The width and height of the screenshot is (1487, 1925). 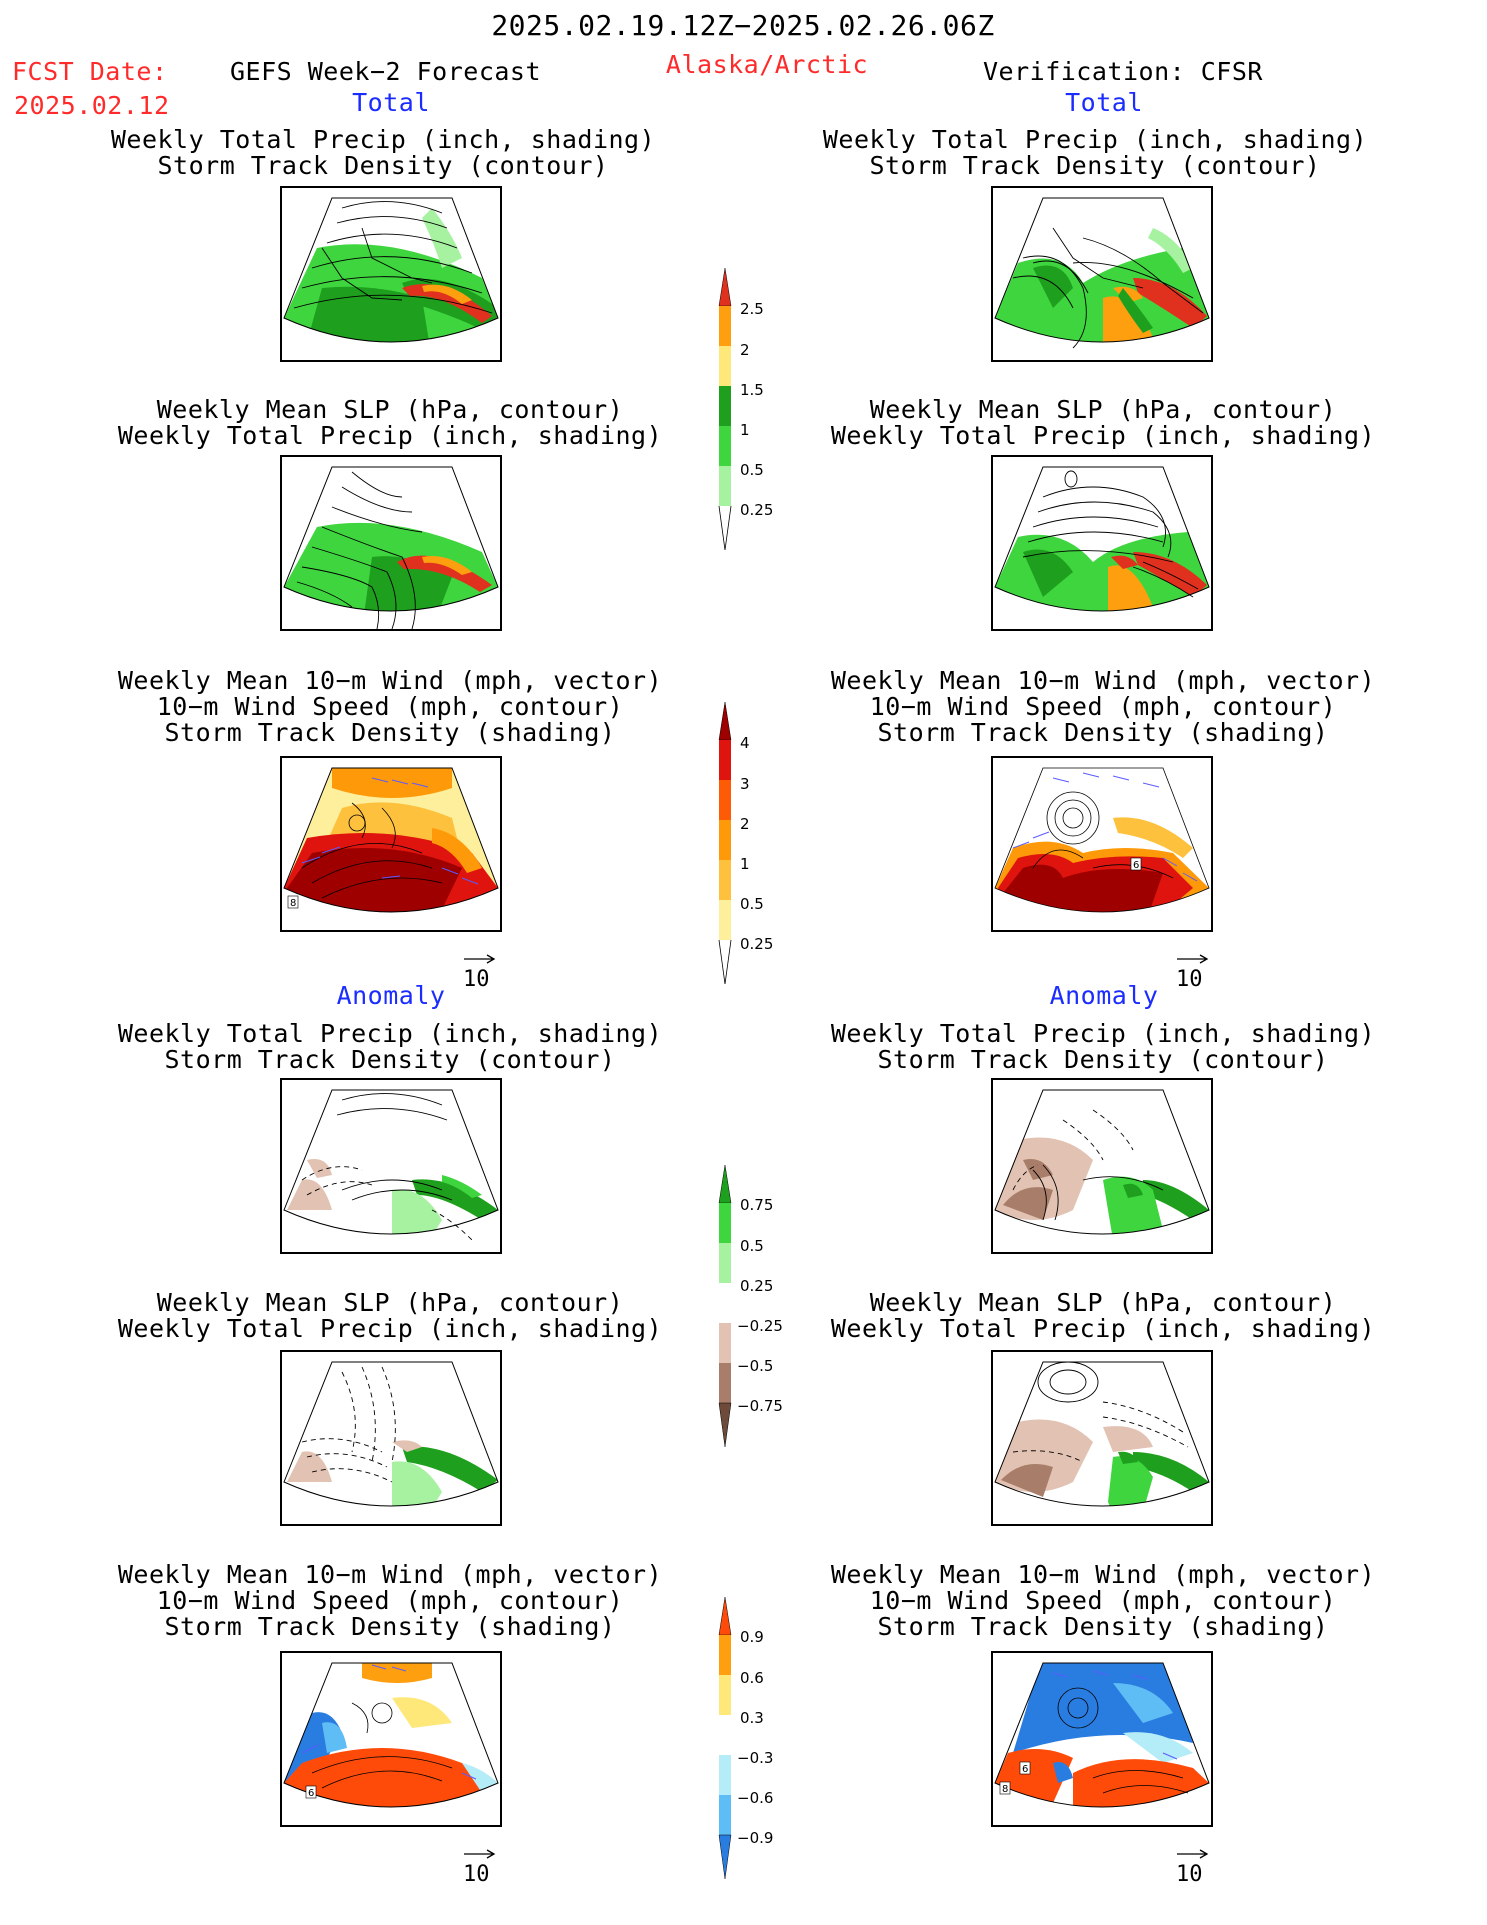 What do you see at coordinates (752, 1246) in the screenshot?
I see `cb-precip-anom-label: 0.5` at bounding box center [752, 1246].